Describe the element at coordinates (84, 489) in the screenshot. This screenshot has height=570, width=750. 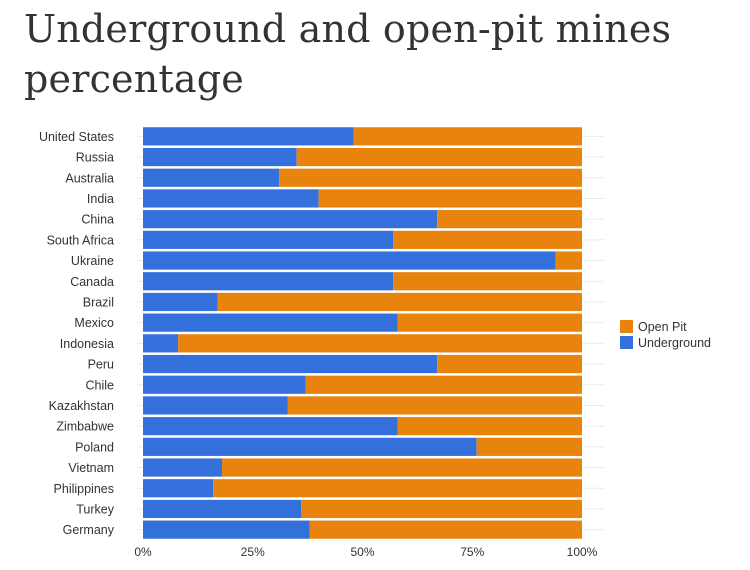
I see `category-label: Philippines` at that location.